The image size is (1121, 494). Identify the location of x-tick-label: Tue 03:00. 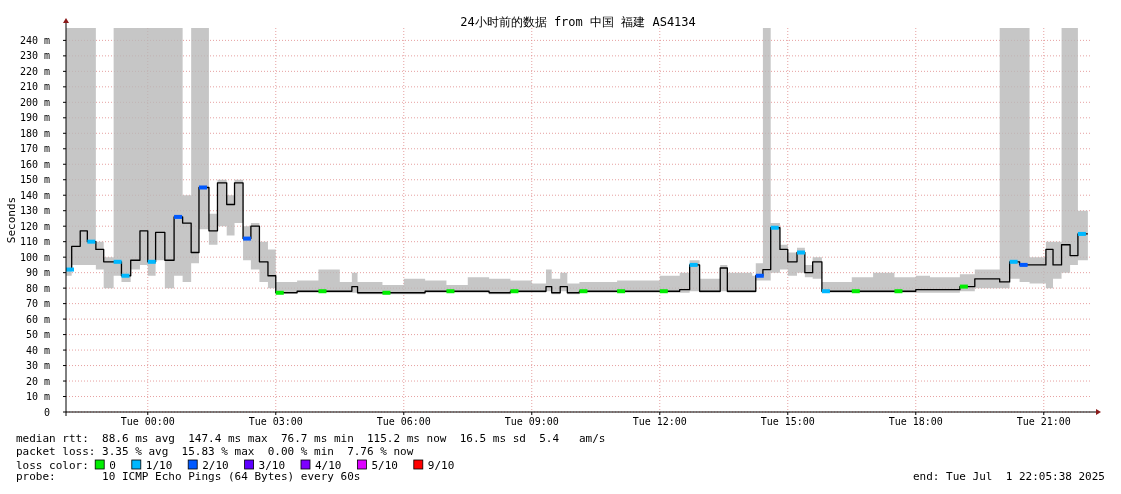
(275, 421).